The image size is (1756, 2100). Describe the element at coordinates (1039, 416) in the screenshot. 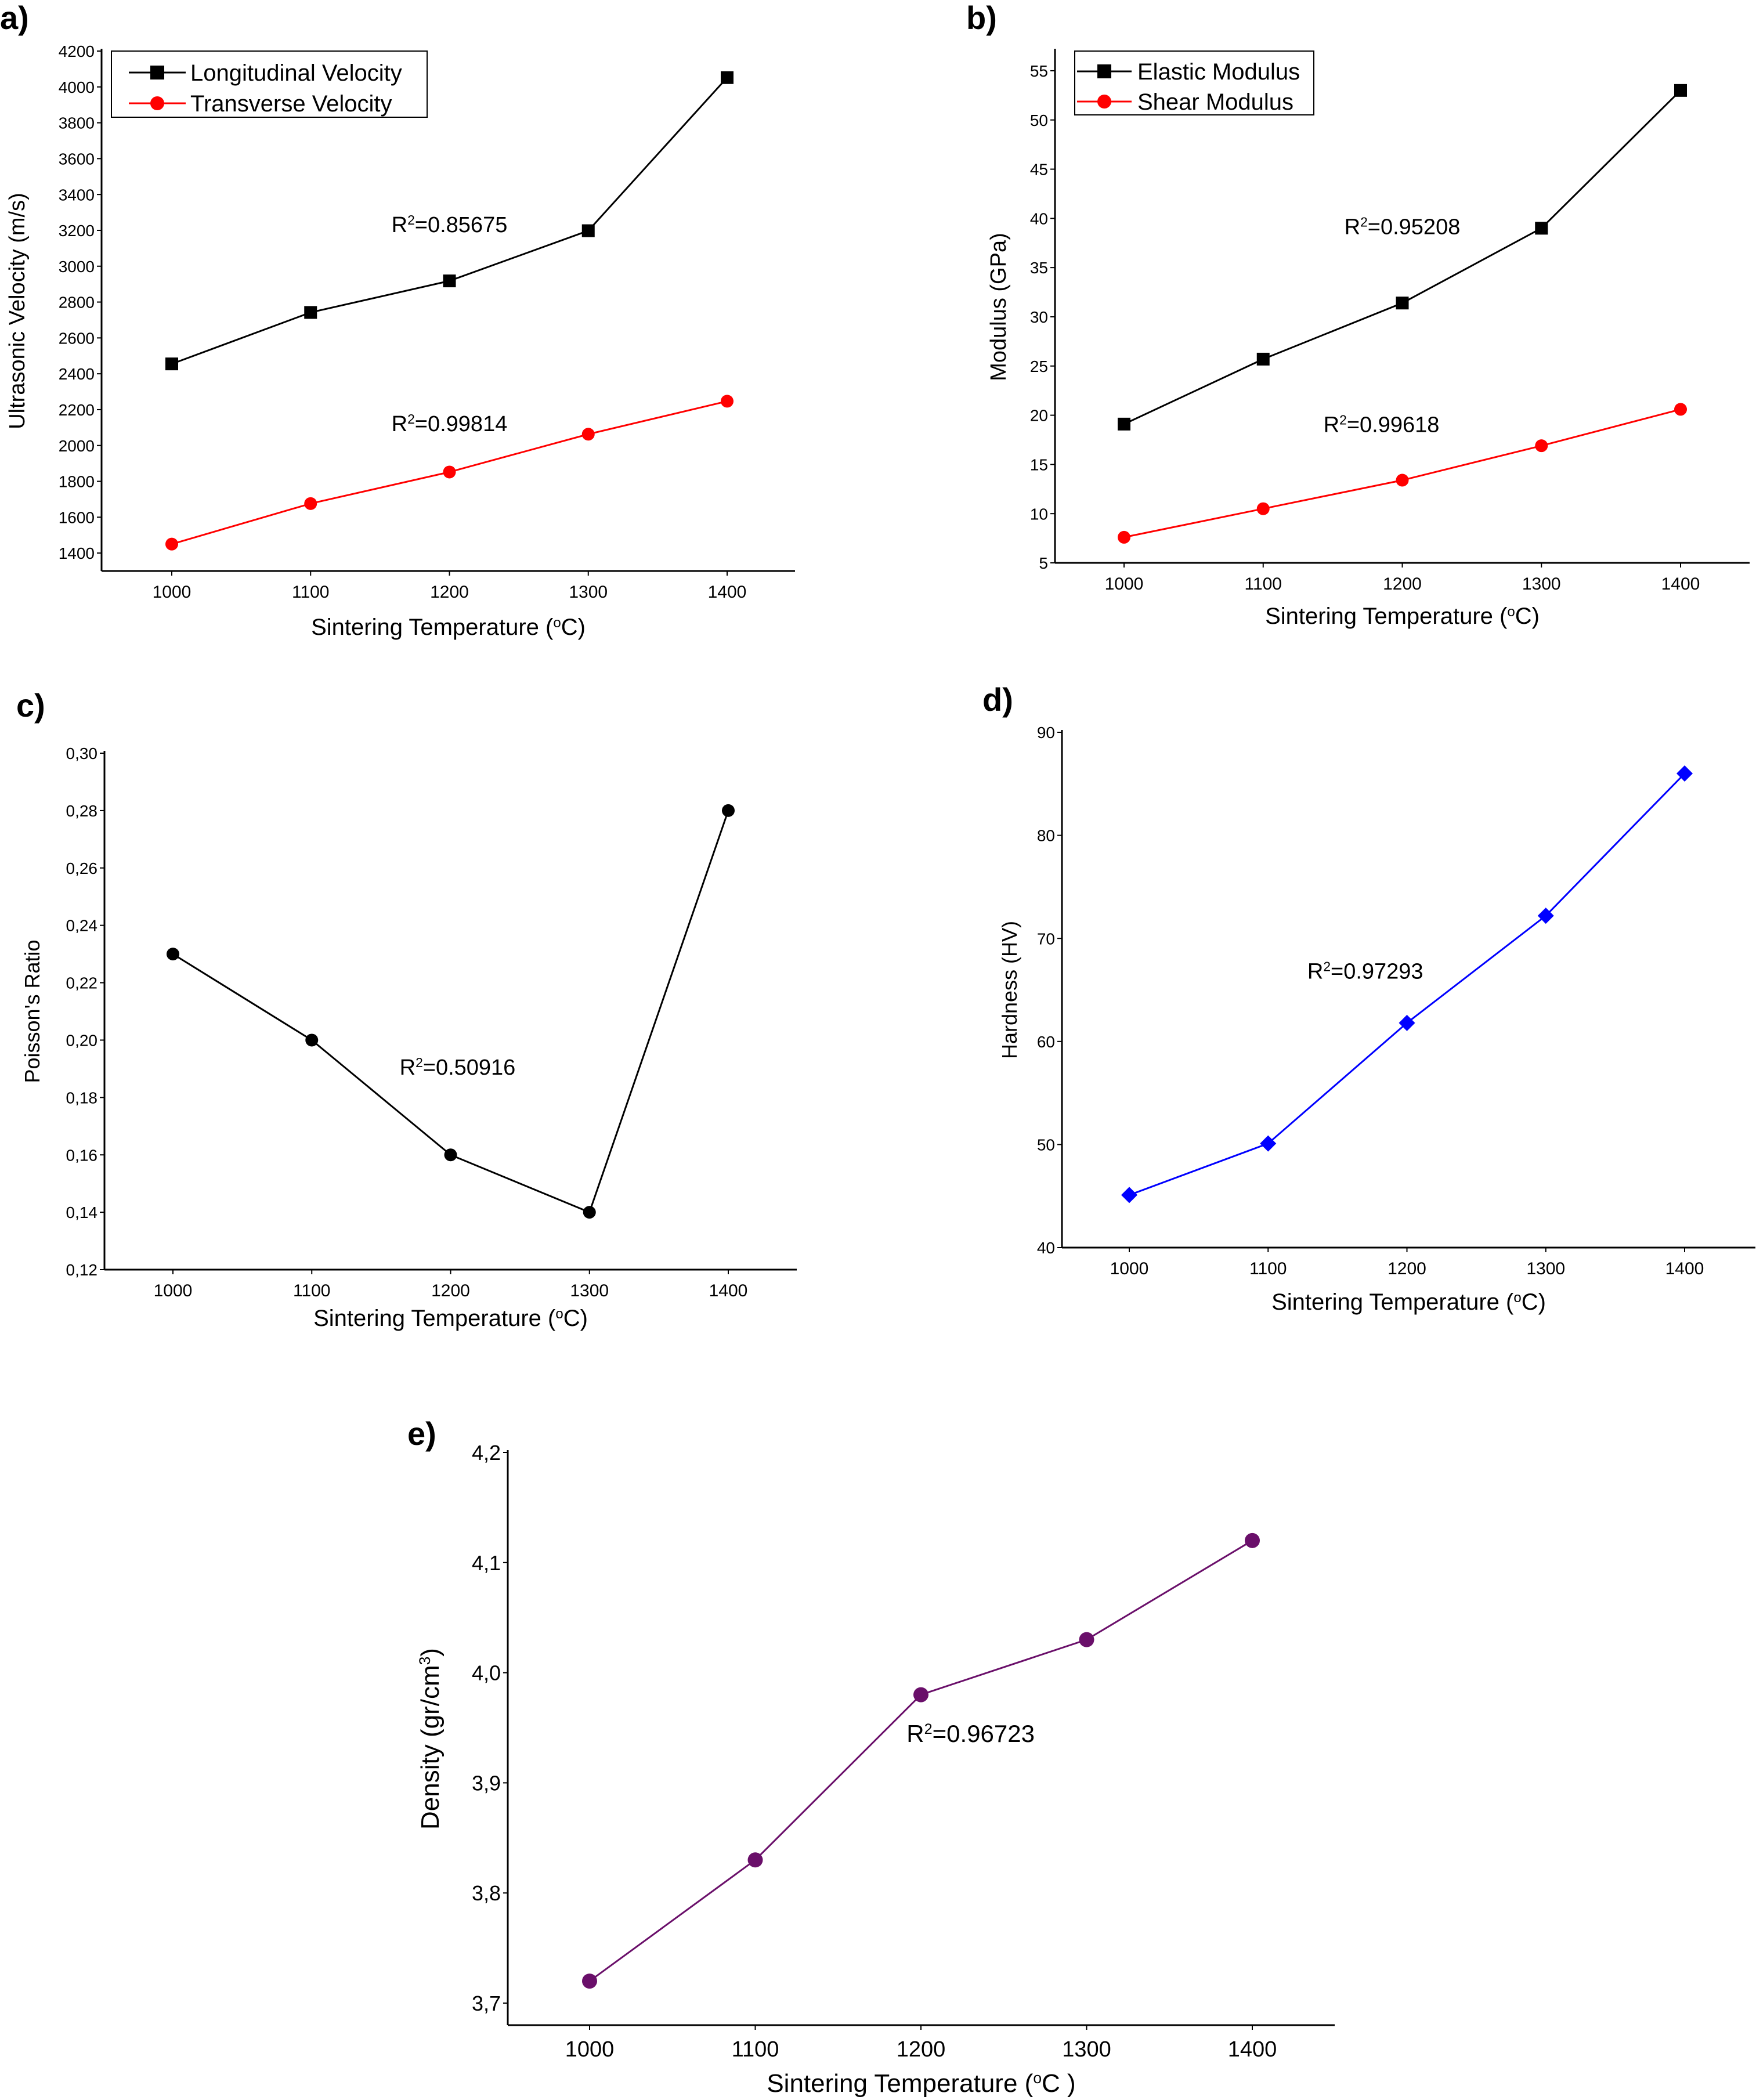

I see `y-tick-label: 20` at that location.